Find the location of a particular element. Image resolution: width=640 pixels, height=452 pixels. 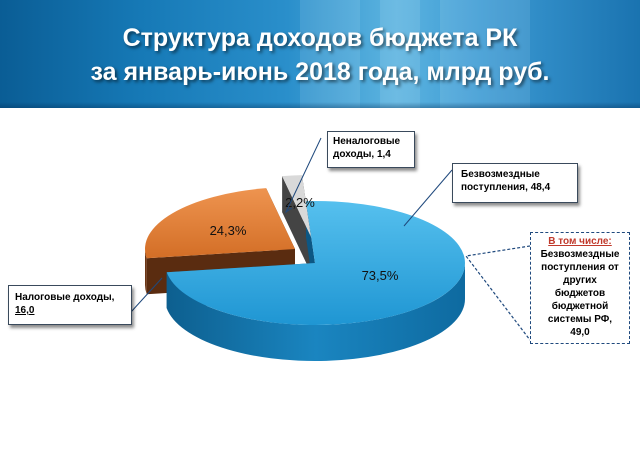

pie-slice-nenalogovye is located at coordinates (296, 206).